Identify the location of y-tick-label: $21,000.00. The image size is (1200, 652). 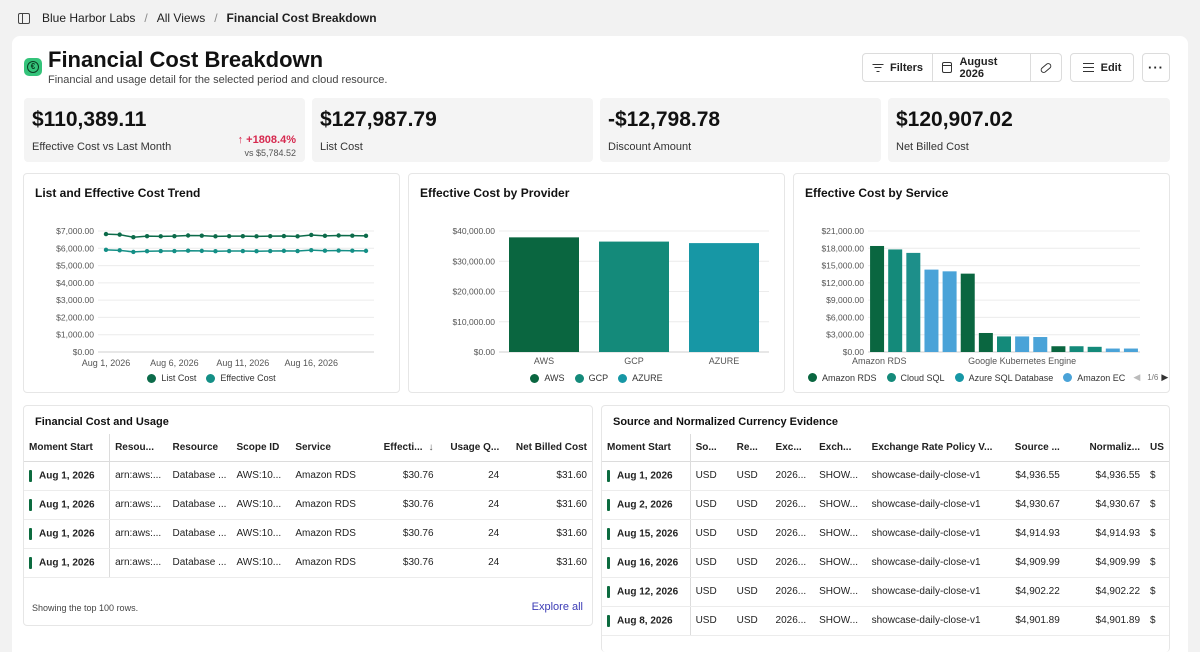
(842, 231).